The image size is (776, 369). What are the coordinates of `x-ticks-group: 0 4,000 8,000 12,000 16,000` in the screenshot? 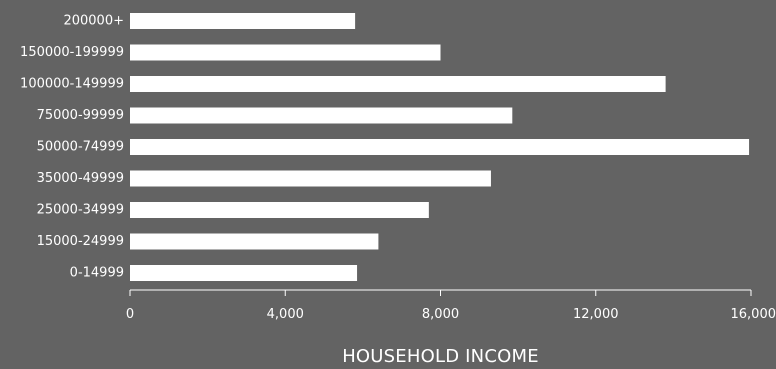 It's located at (451, 306).